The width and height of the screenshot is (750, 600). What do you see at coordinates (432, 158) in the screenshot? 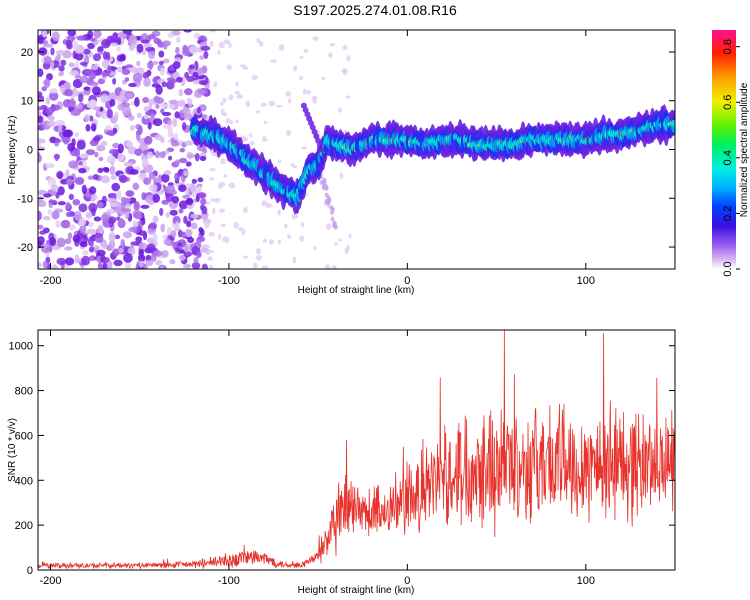
I see `ridge-trace` at bounding box center [432, 158].